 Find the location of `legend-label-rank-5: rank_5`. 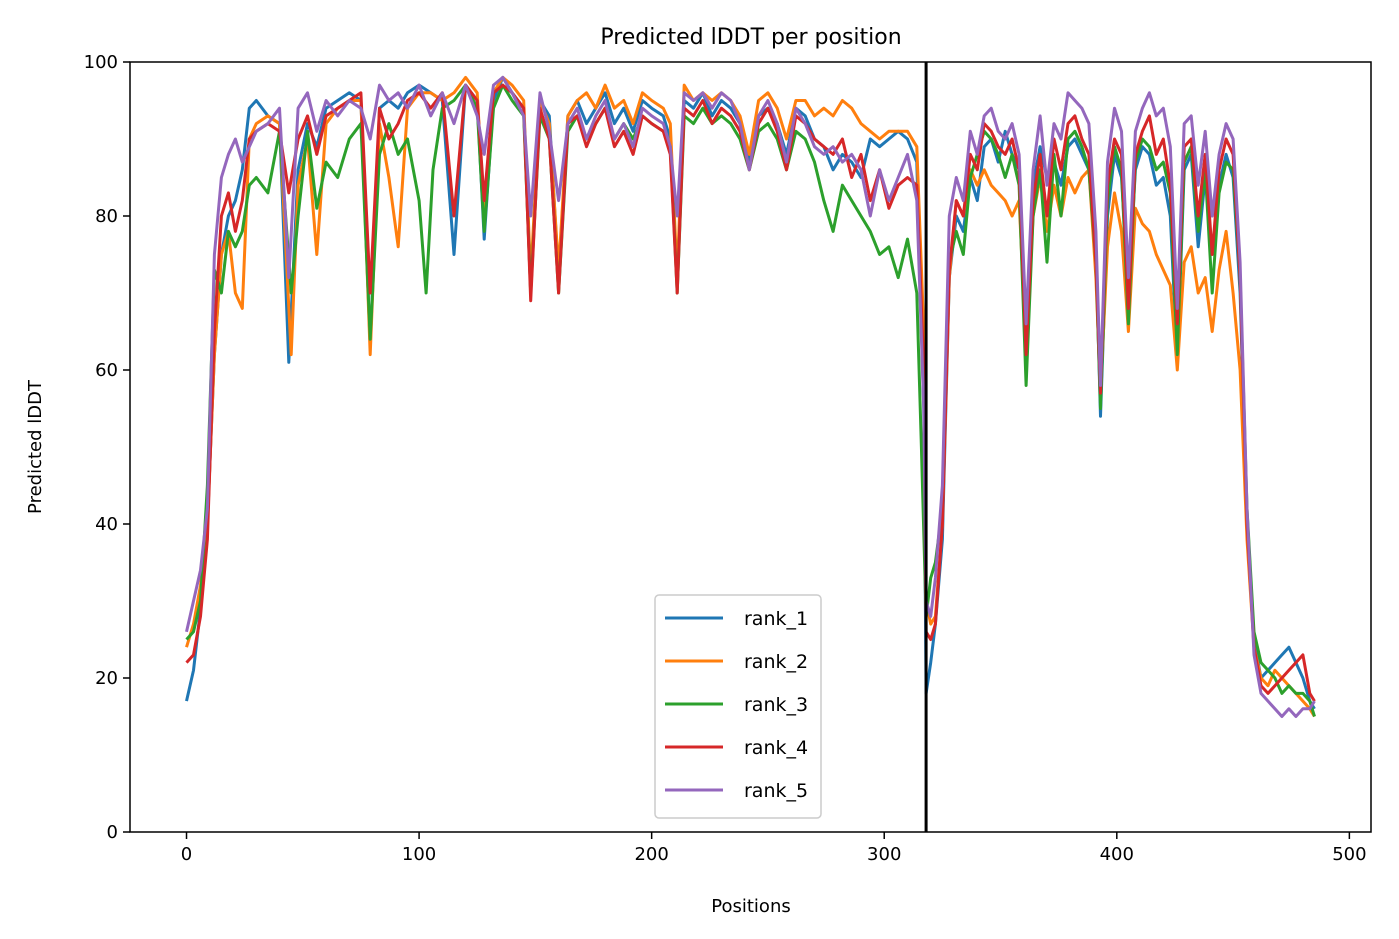

legend-label-rank-5: rank_5 is located at coordinates (776, 791).